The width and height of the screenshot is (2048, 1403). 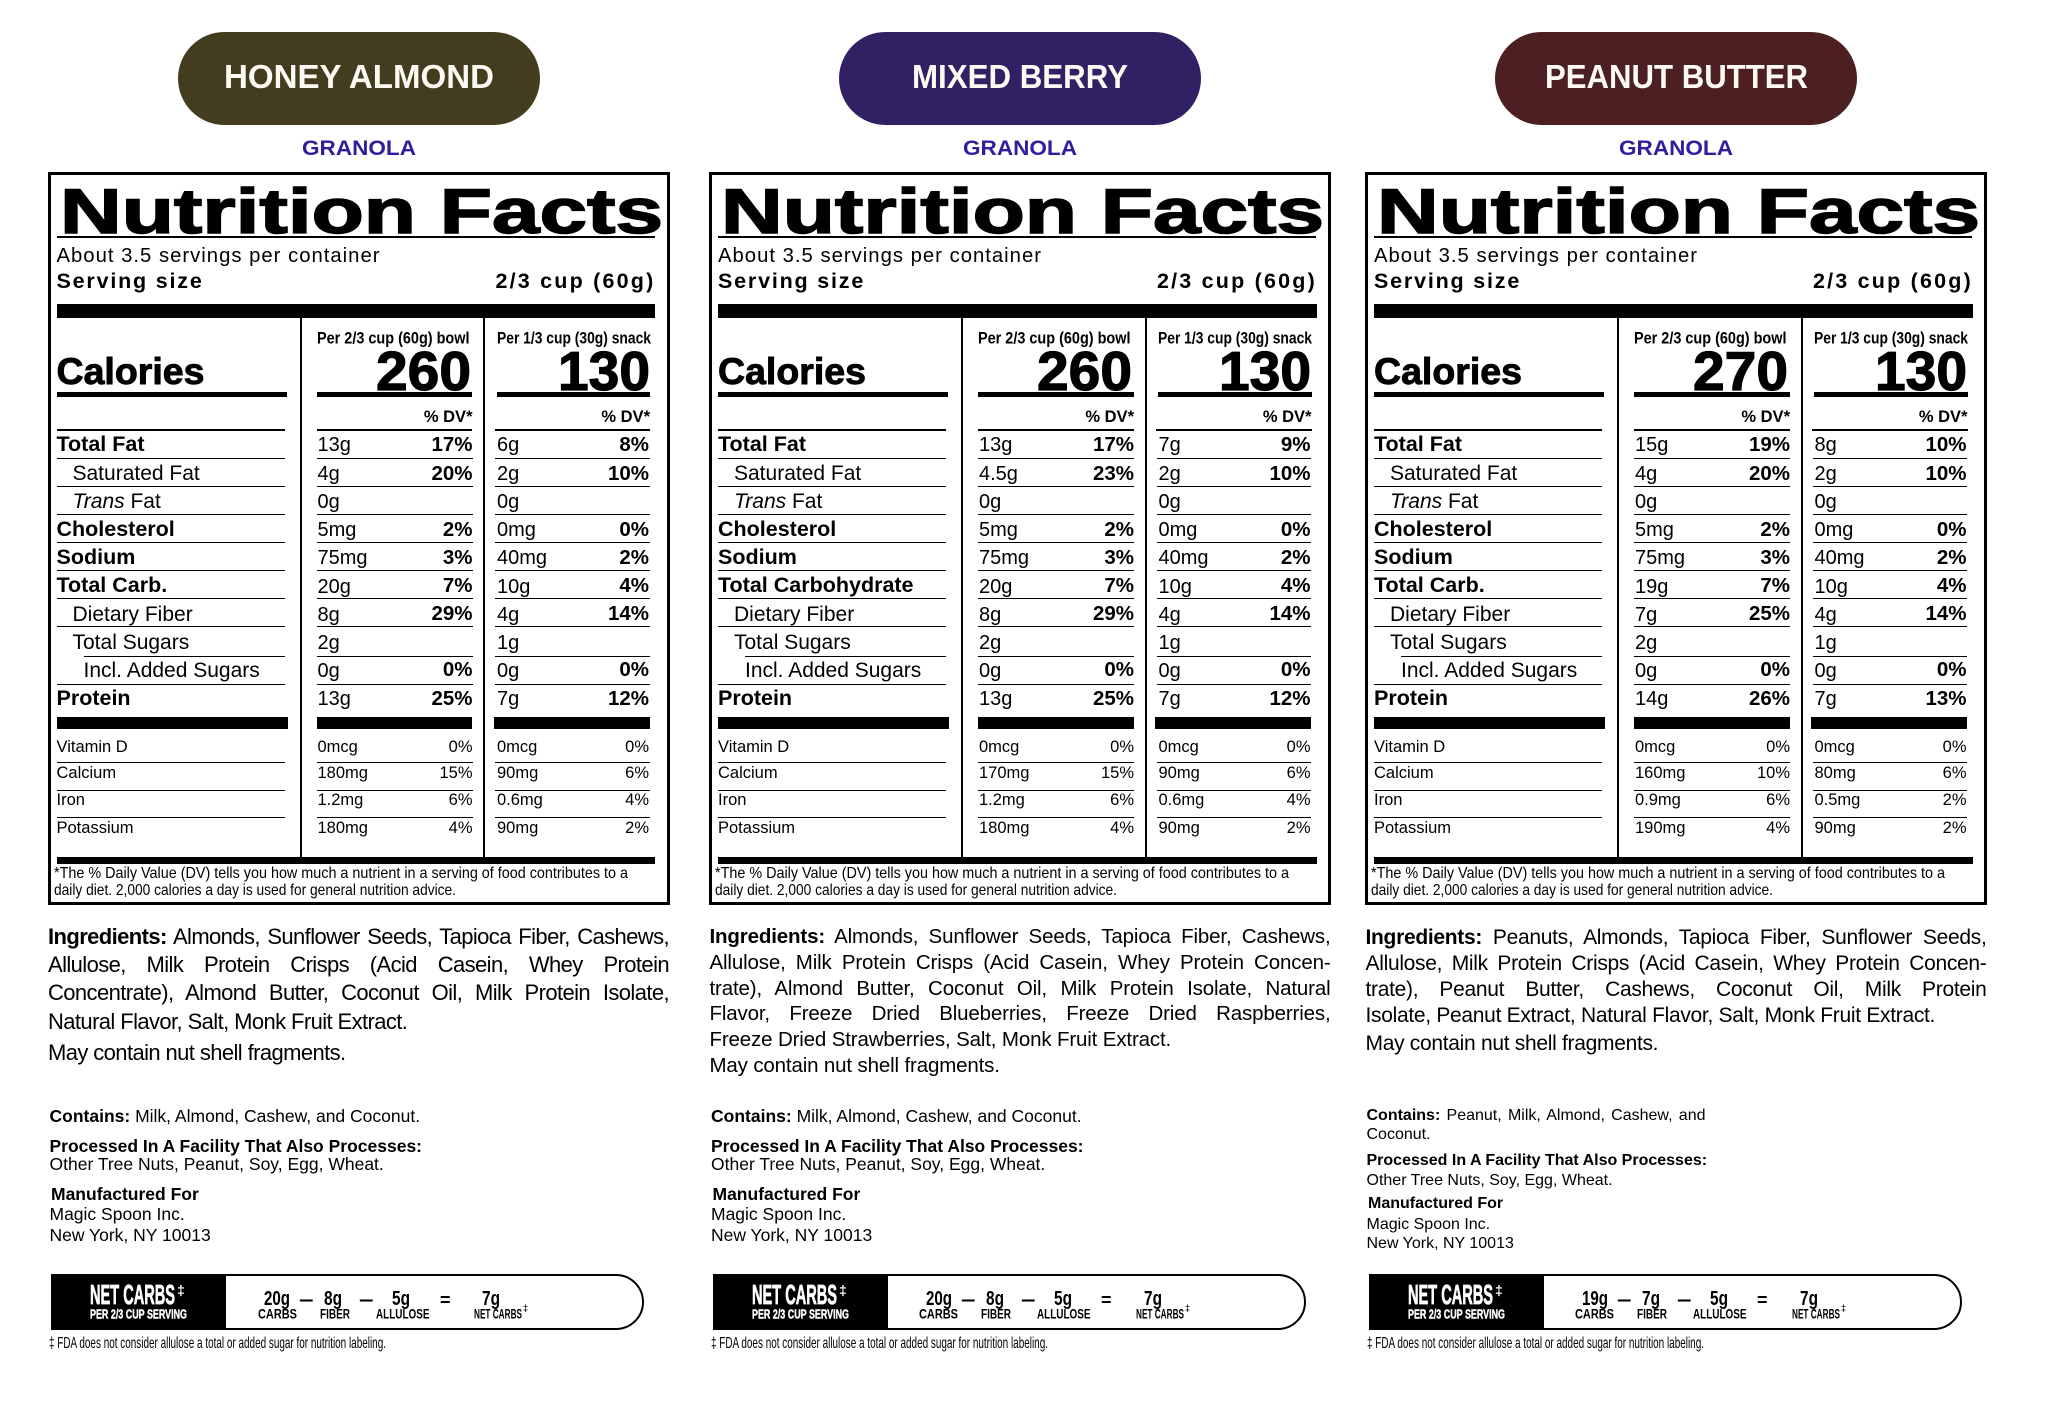 What do you see at coordinates (1595, 1299) in the screenshot?
I see `svg-text: 19g` at bounding box center [1595, 1299].